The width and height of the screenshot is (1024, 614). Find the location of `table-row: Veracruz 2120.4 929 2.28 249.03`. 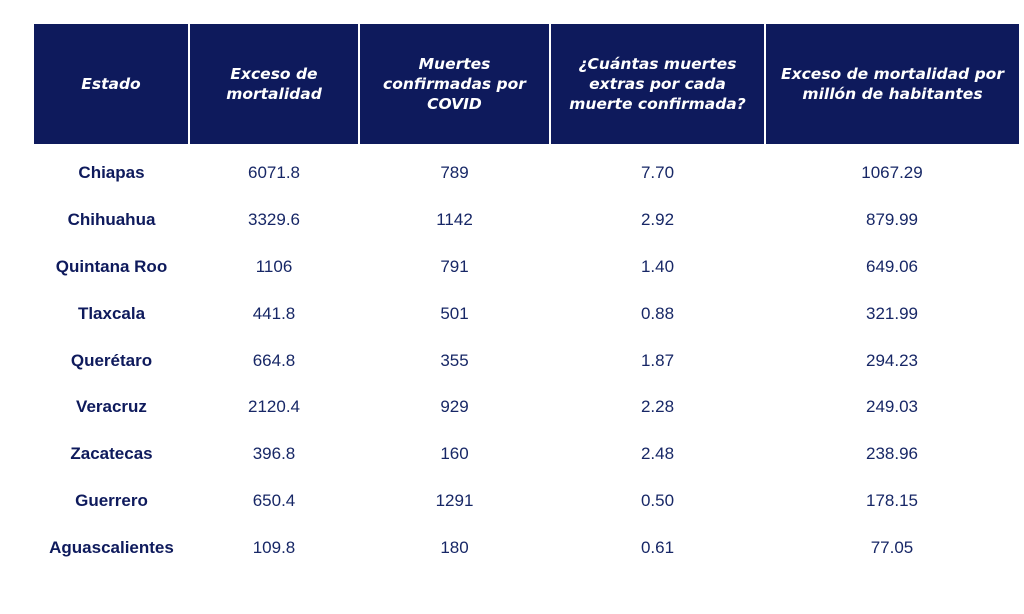

table-row: Veracruz 2120.4 929 2.28 249.03 is located at coordinates (526, 407).